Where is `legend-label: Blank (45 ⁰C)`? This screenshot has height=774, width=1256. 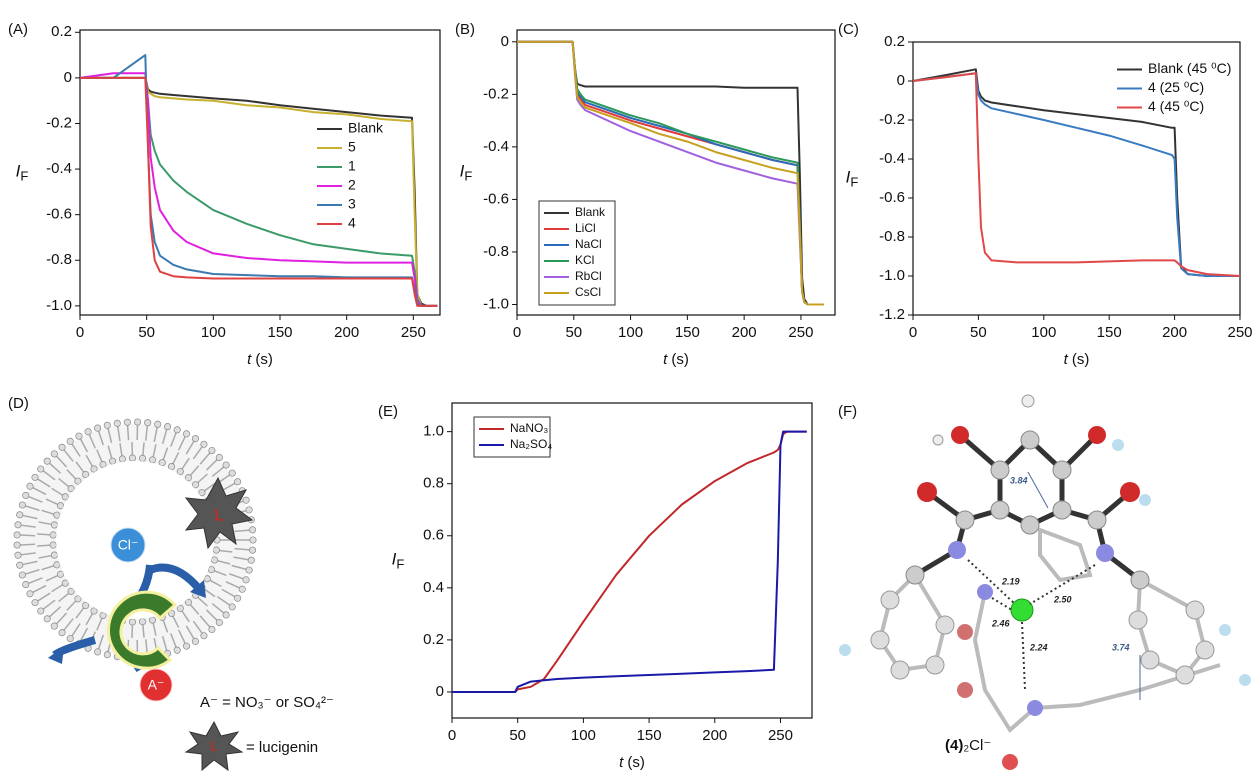 legend-label: Blank (45 ⁰C) is located at coordinates (1189, 68).